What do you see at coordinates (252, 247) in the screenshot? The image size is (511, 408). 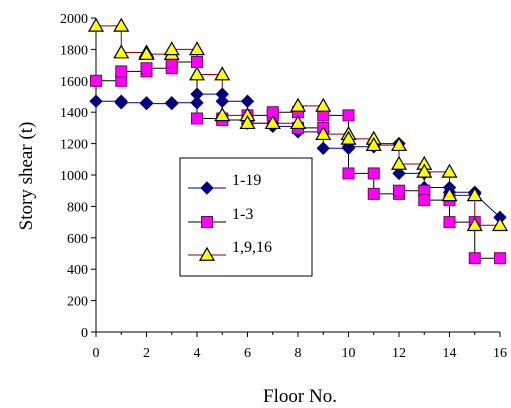 I see `legend-label-3: 1,9,16` at bounding box center [252, 247].